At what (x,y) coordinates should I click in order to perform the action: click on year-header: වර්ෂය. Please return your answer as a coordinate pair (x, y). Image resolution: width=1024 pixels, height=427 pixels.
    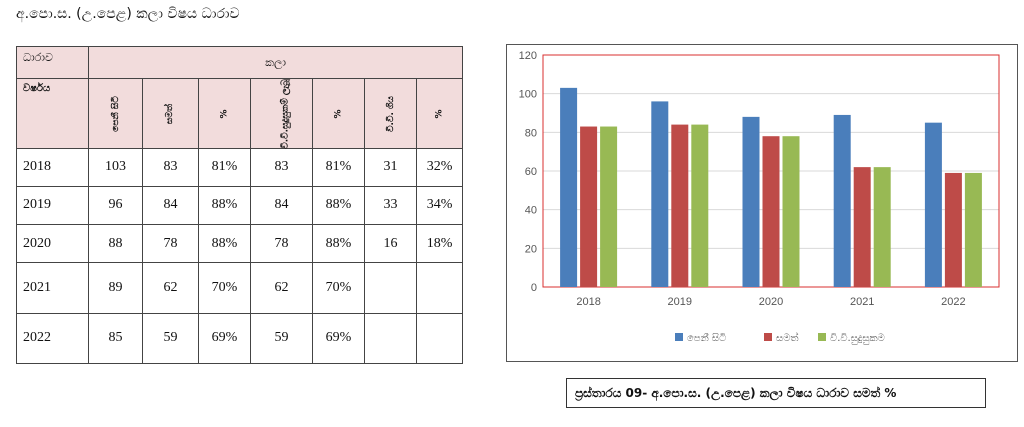
    Looking at the image, I should click on (52, 113).